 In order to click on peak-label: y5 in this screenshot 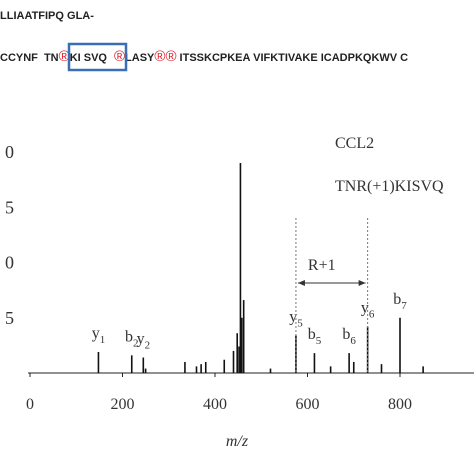, I will do `click(296, 318)`.